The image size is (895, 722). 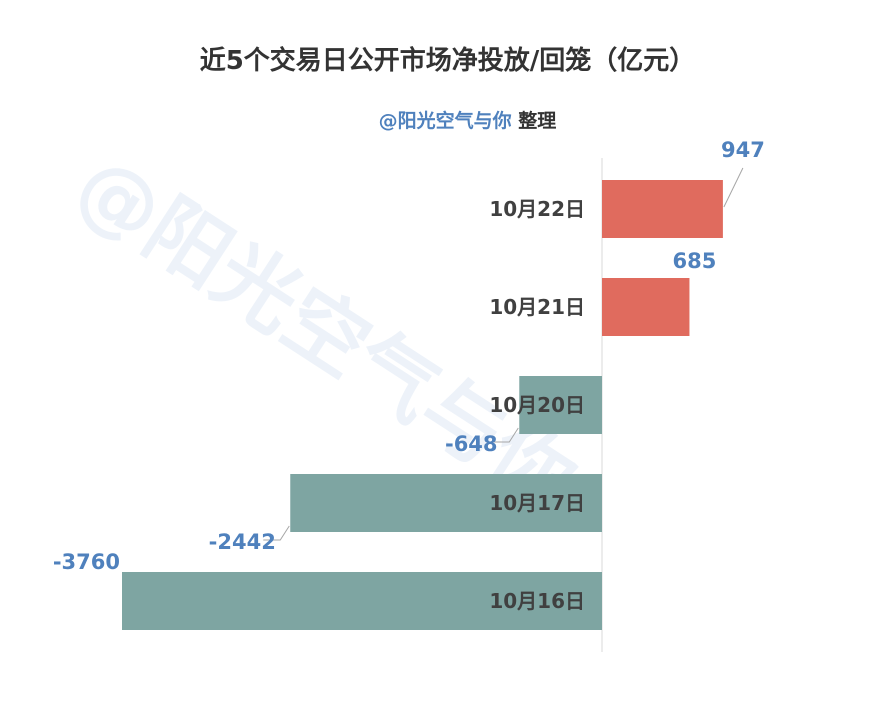 What do you see at coordinates (537, 209) in the screenshot?
I see `category-label-1022: 10月22日` at bounding box center [537, 209].